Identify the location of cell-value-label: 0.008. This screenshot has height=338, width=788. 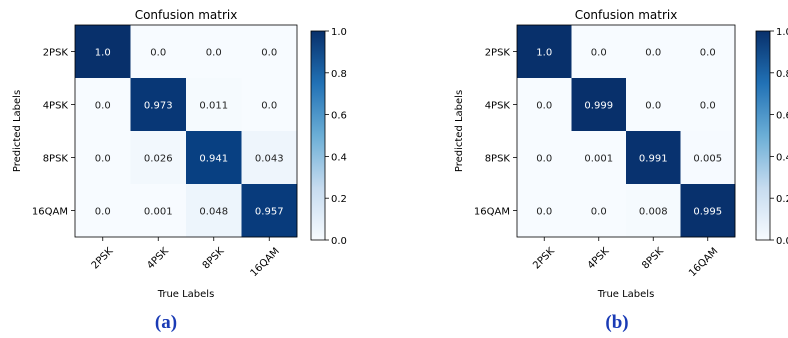
(653, 212).